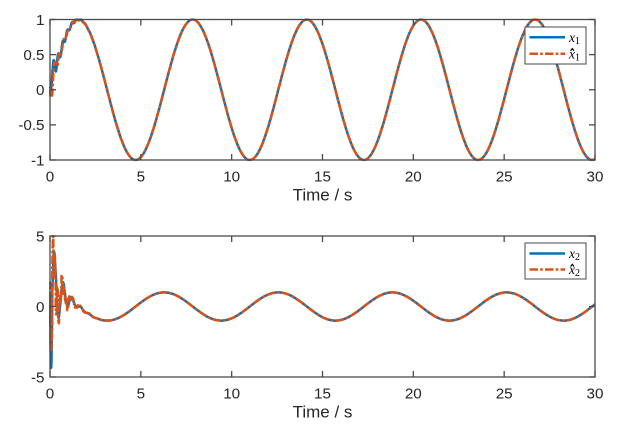 The width and height of the screenshot is (625, 430). What do you see at coordinates (33, 55) in the screenshot?
I see `svg-text: 0.5` at bounding box center [33, 55].